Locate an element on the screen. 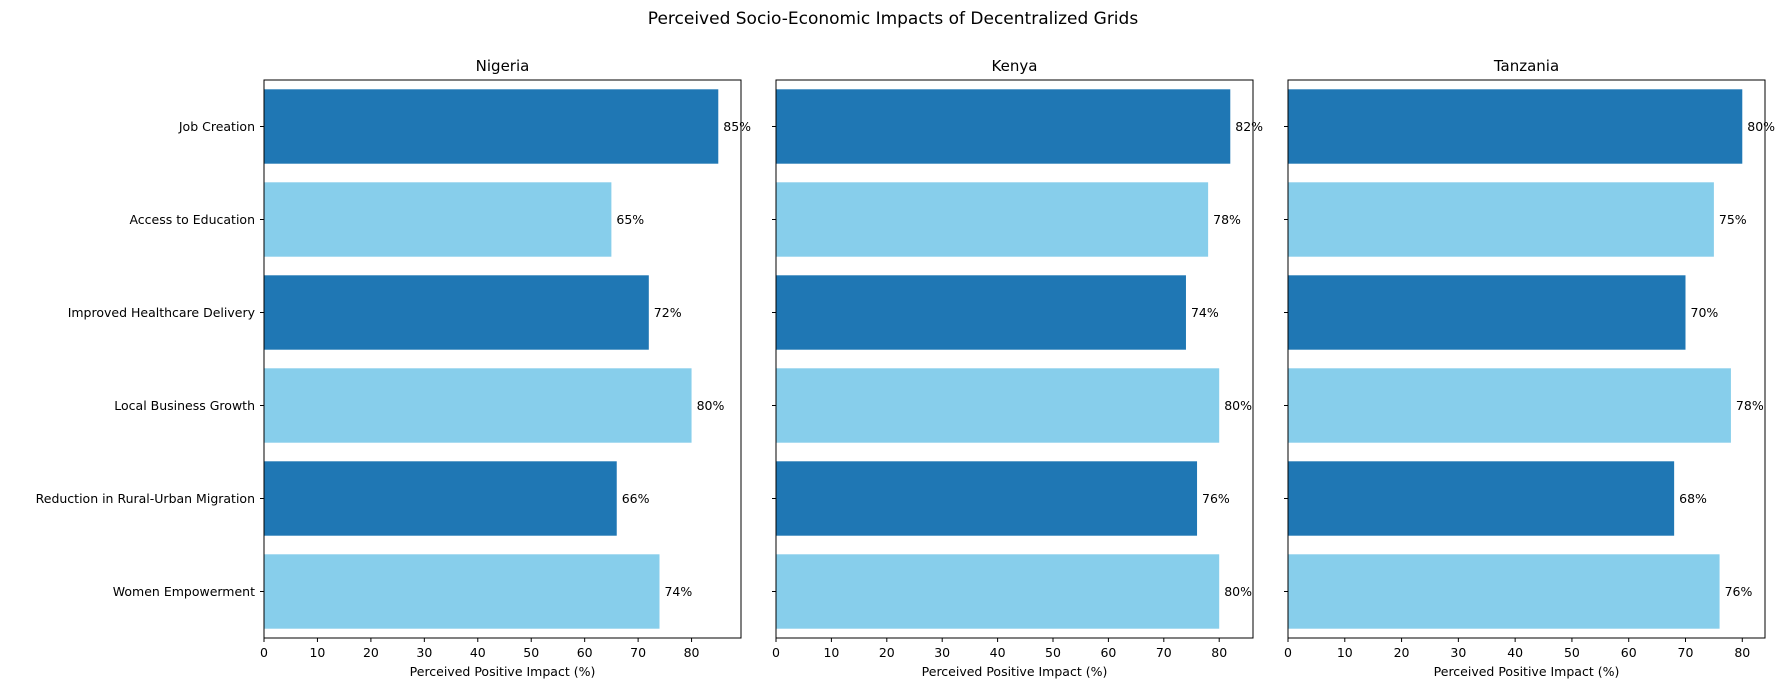  data-label: 75% is located at coordinates (1733, 219).